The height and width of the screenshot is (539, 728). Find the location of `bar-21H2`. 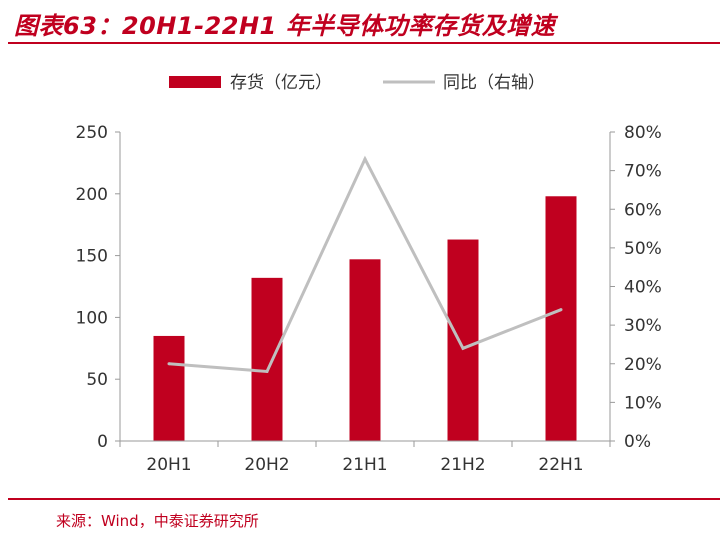

bar-21H2 is located at coordinates (463, 340).